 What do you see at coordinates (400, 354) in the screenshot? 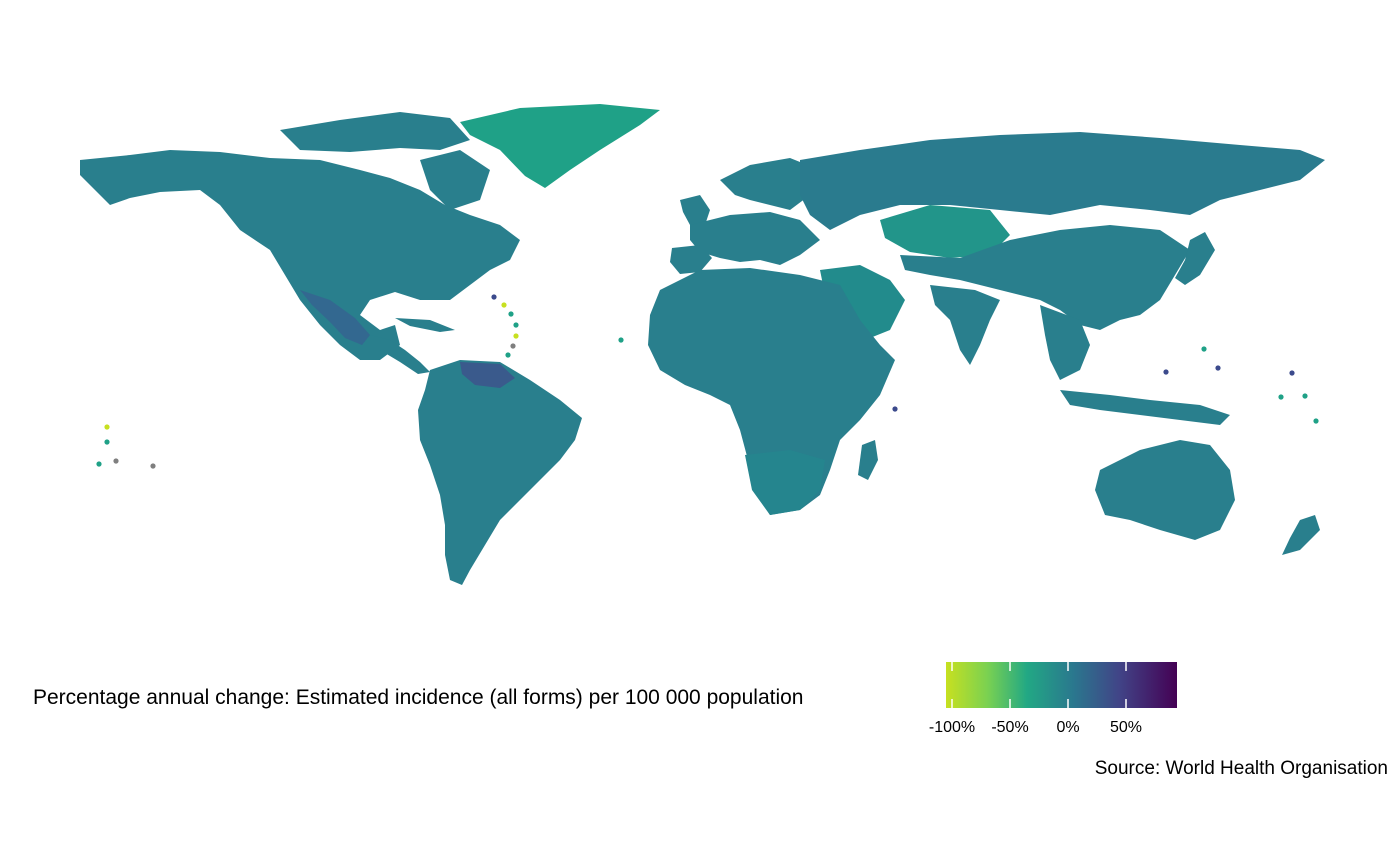
I see `central-america` at bounding box center [400, 354].